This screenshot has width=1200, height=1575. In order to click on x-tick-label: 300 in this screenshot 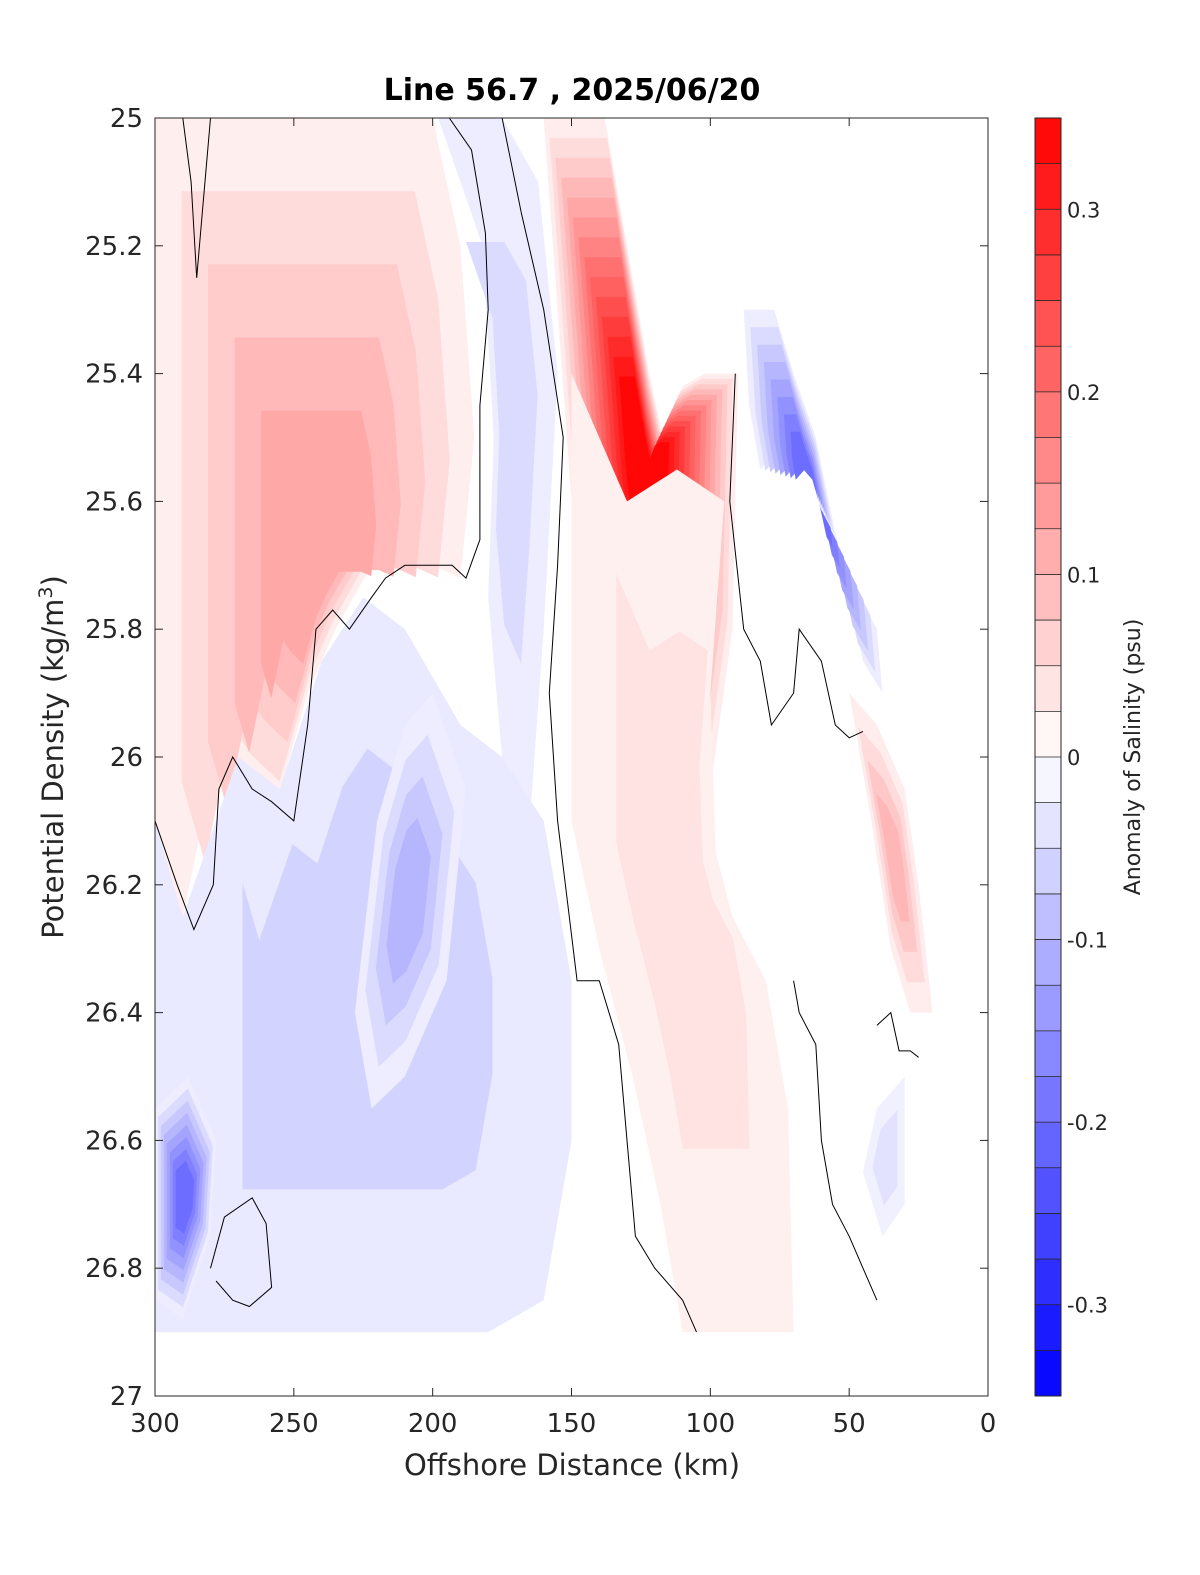, I will do `click(155, 1424)`.